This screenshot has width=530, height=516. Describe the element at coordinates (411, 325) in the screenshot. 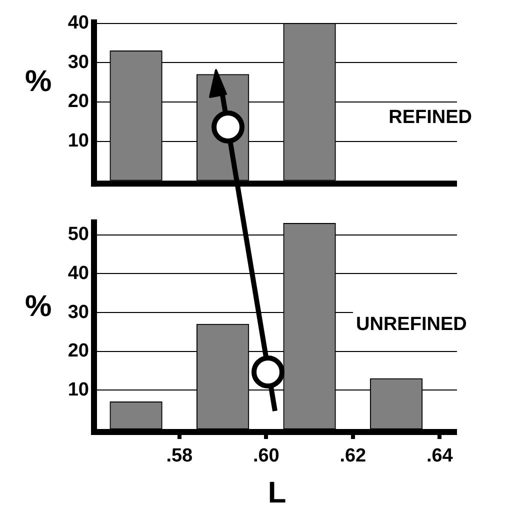

I see `annotation: UNREFINED` at that location.